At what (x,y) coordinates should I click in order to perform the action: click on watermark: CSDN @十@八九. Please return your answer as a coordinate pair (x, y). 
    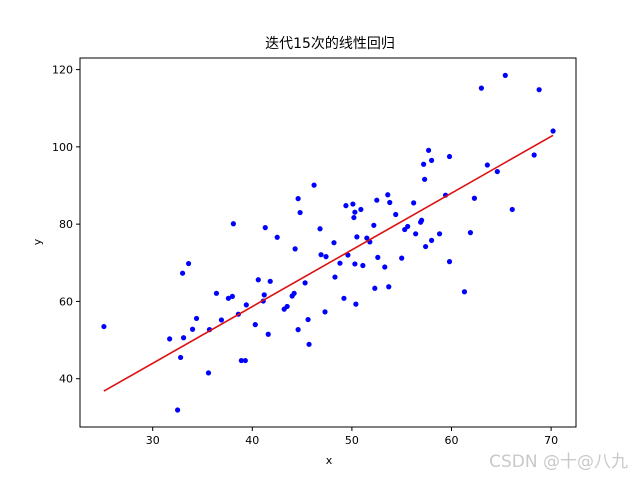
    Looking at the image, I should click on (558, 462).